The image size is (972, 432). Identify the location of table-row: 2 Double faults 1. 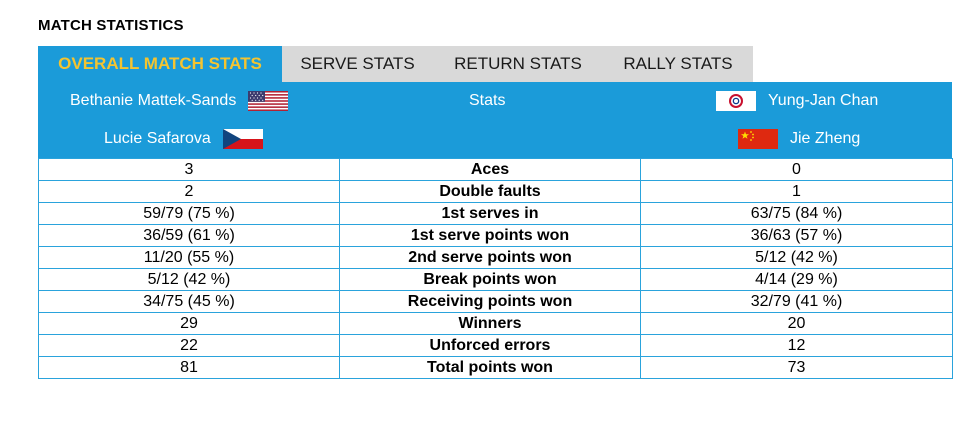
(495, 191).